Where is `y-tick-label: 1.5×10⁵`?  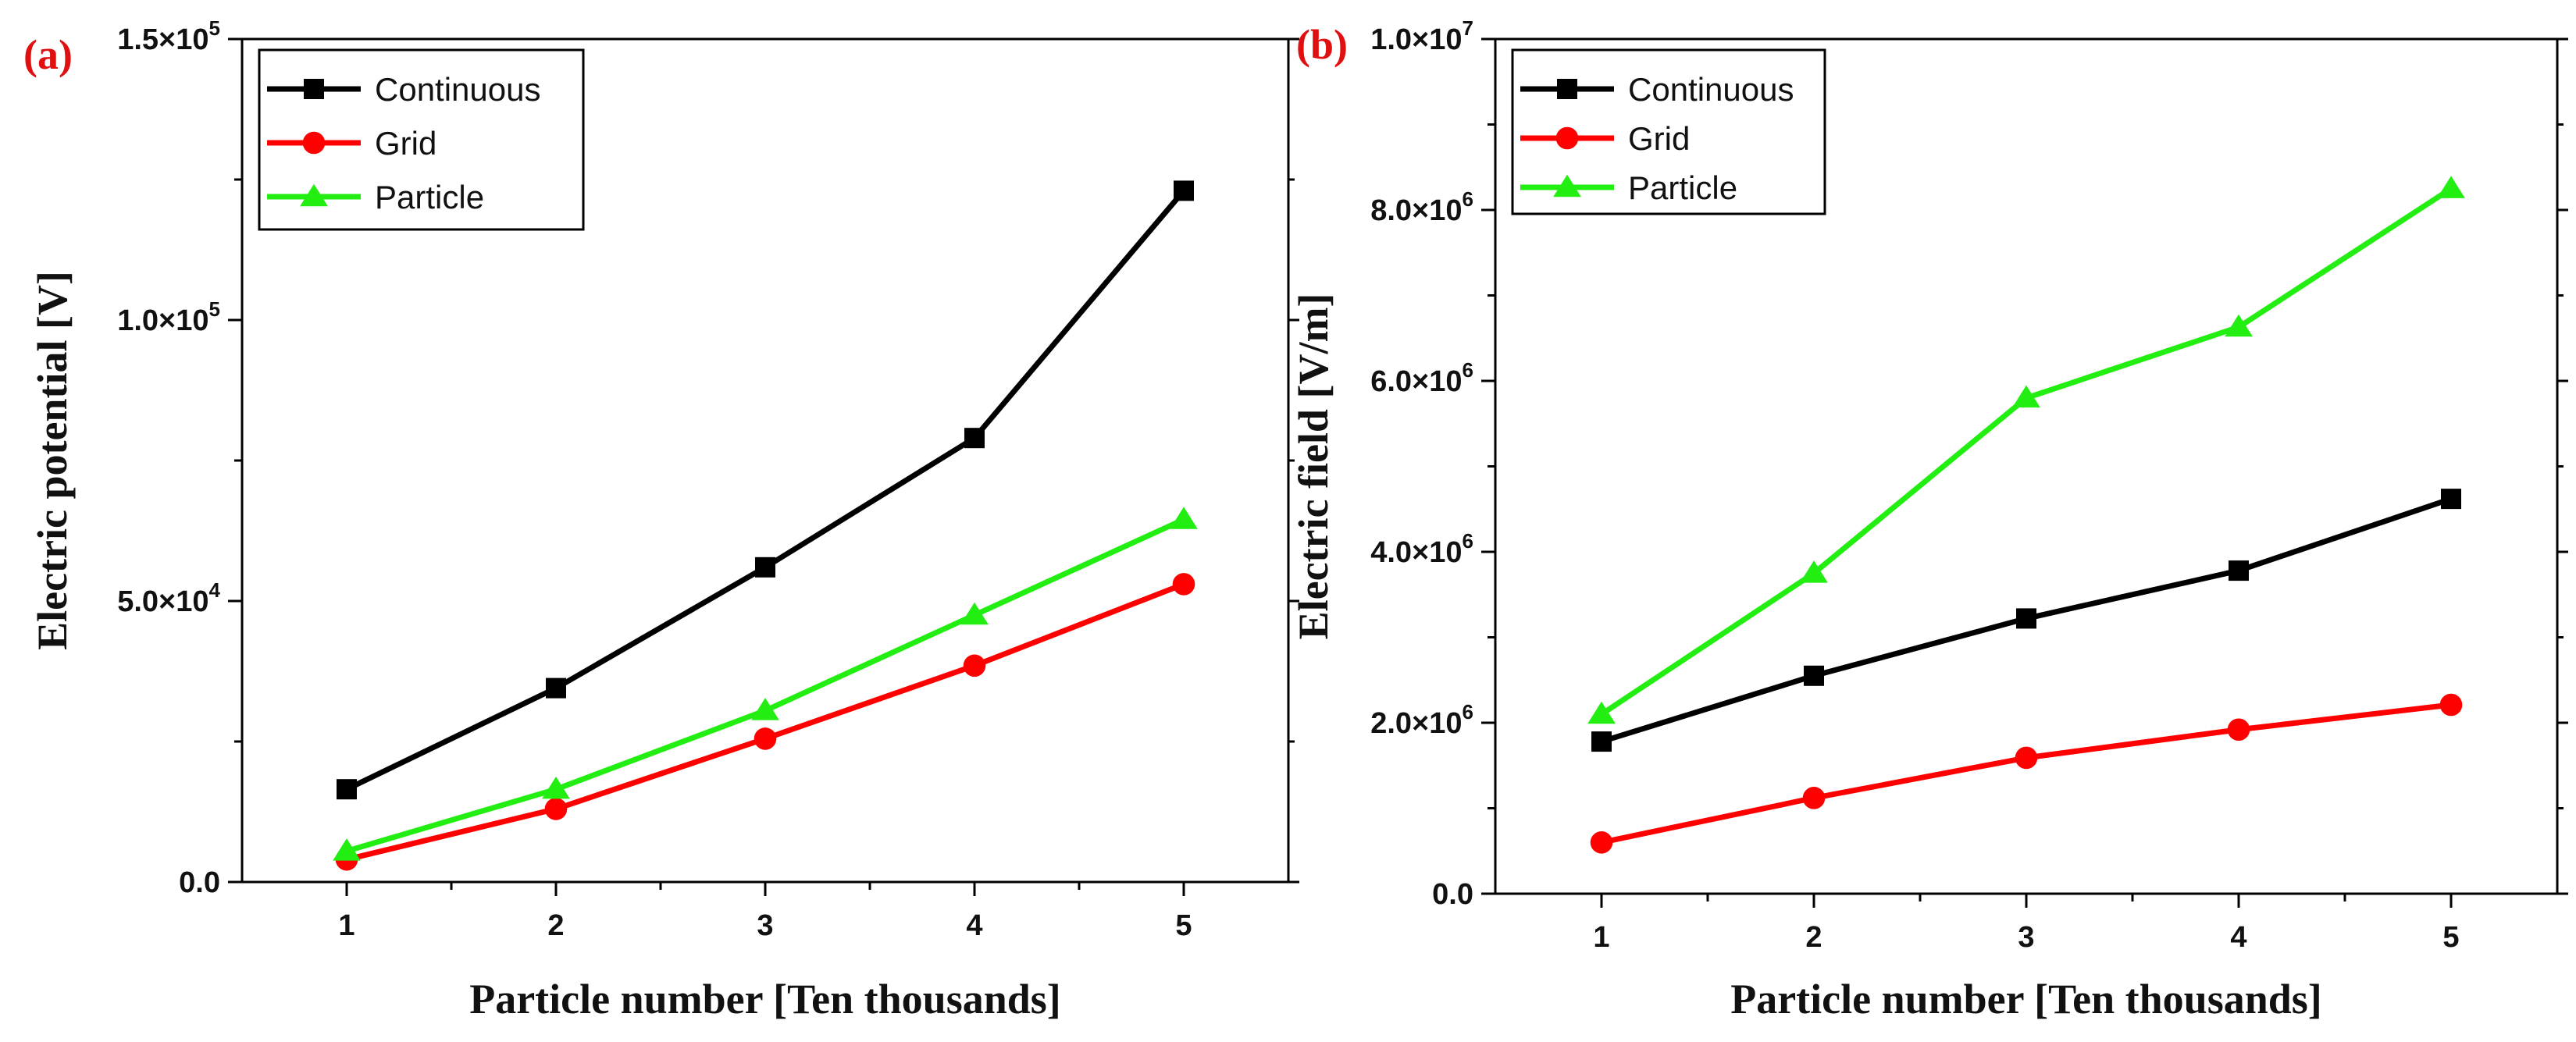
y-tick-label: 1.5×10⁵ is located at coordinates (168, 36).